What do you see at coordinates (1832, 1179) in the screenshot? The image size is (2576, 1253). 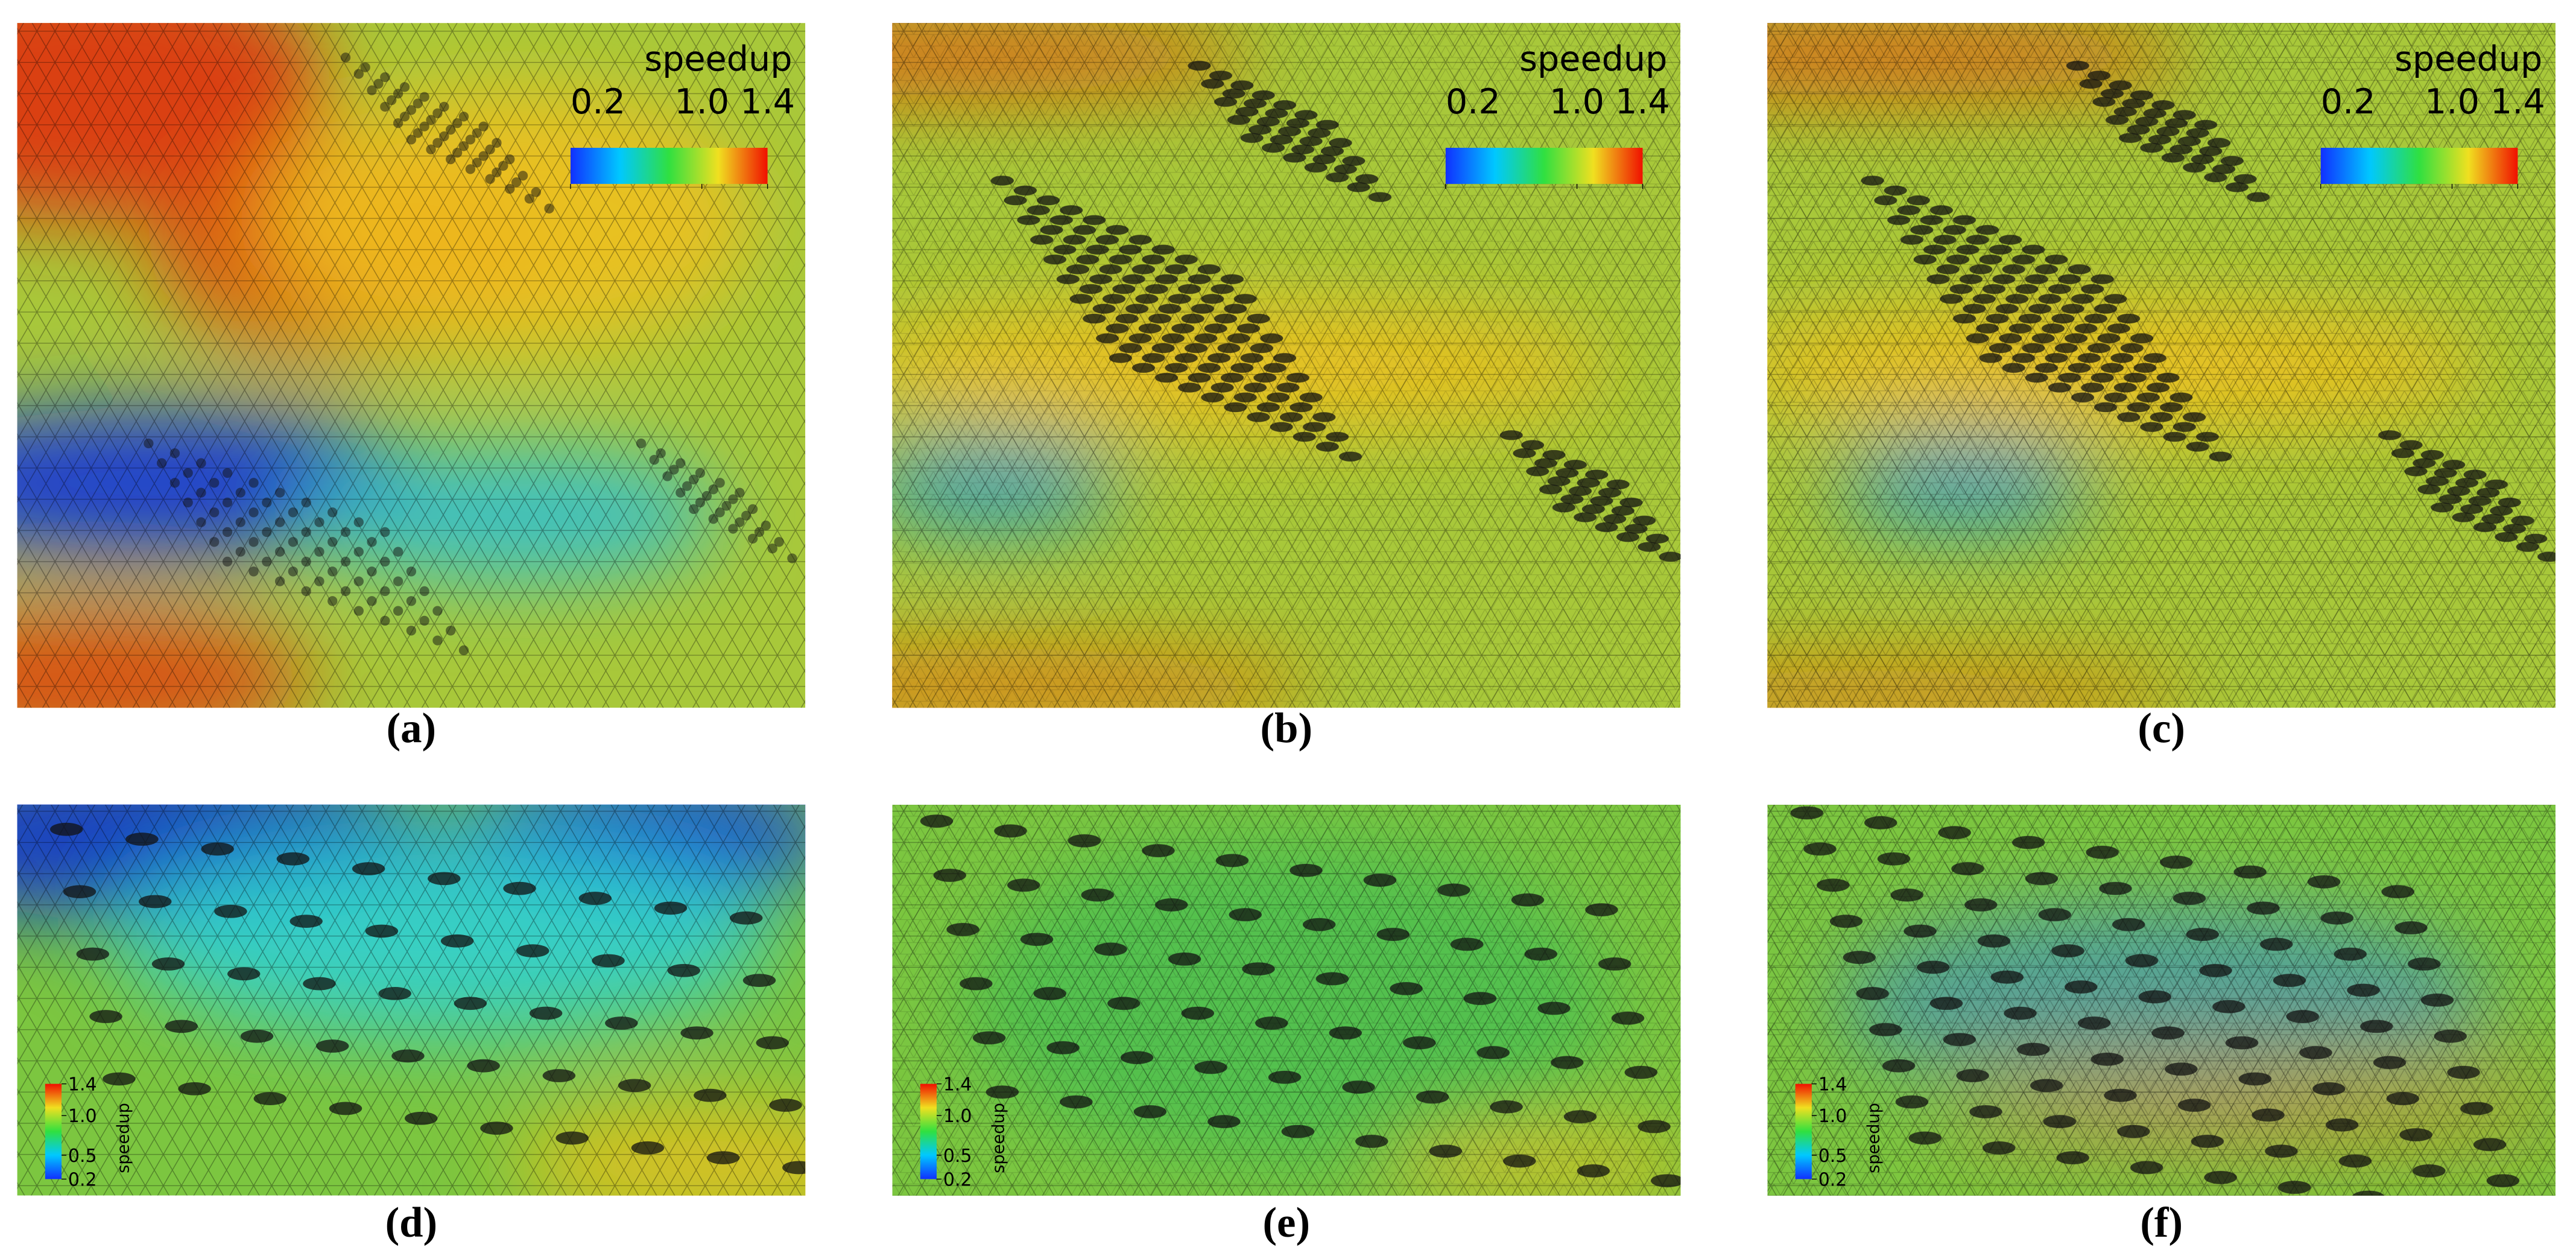 I see `colorbar-tick-label: 0.2` at bounding box center [1832, 1179].